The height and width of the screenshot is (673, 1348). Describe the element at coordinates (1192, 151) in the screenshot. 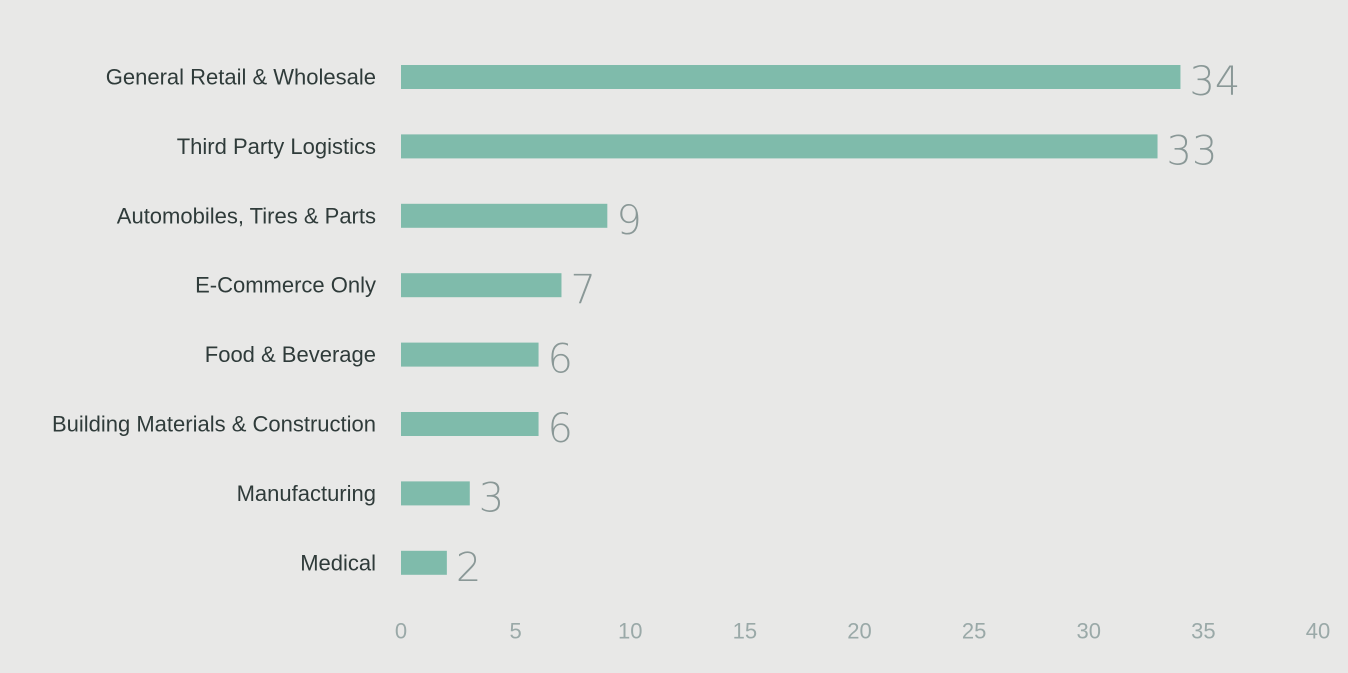

I see `bar-value-label: 33` at that location.